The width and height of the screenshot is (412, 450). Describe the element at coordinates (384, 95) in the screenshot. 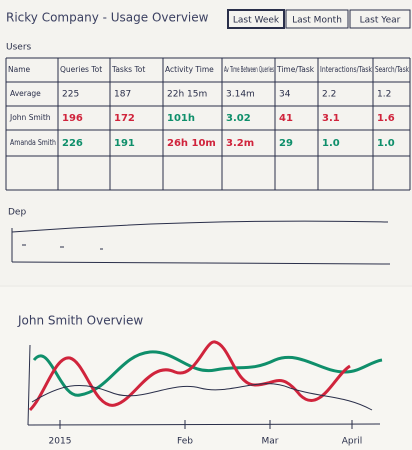

I see `cell-value: 1.2` at that location.